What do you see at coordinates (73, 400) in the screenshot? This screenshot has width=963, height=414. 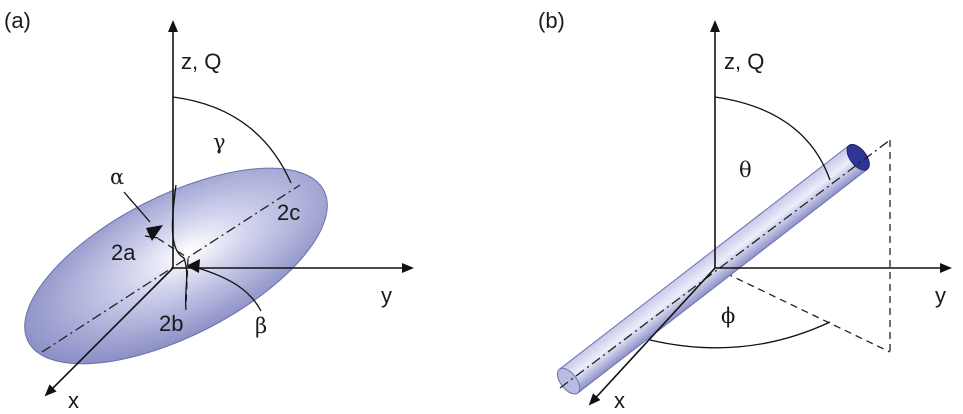 I see `panel-a-x-label: x` at bounding box center [73, 400].